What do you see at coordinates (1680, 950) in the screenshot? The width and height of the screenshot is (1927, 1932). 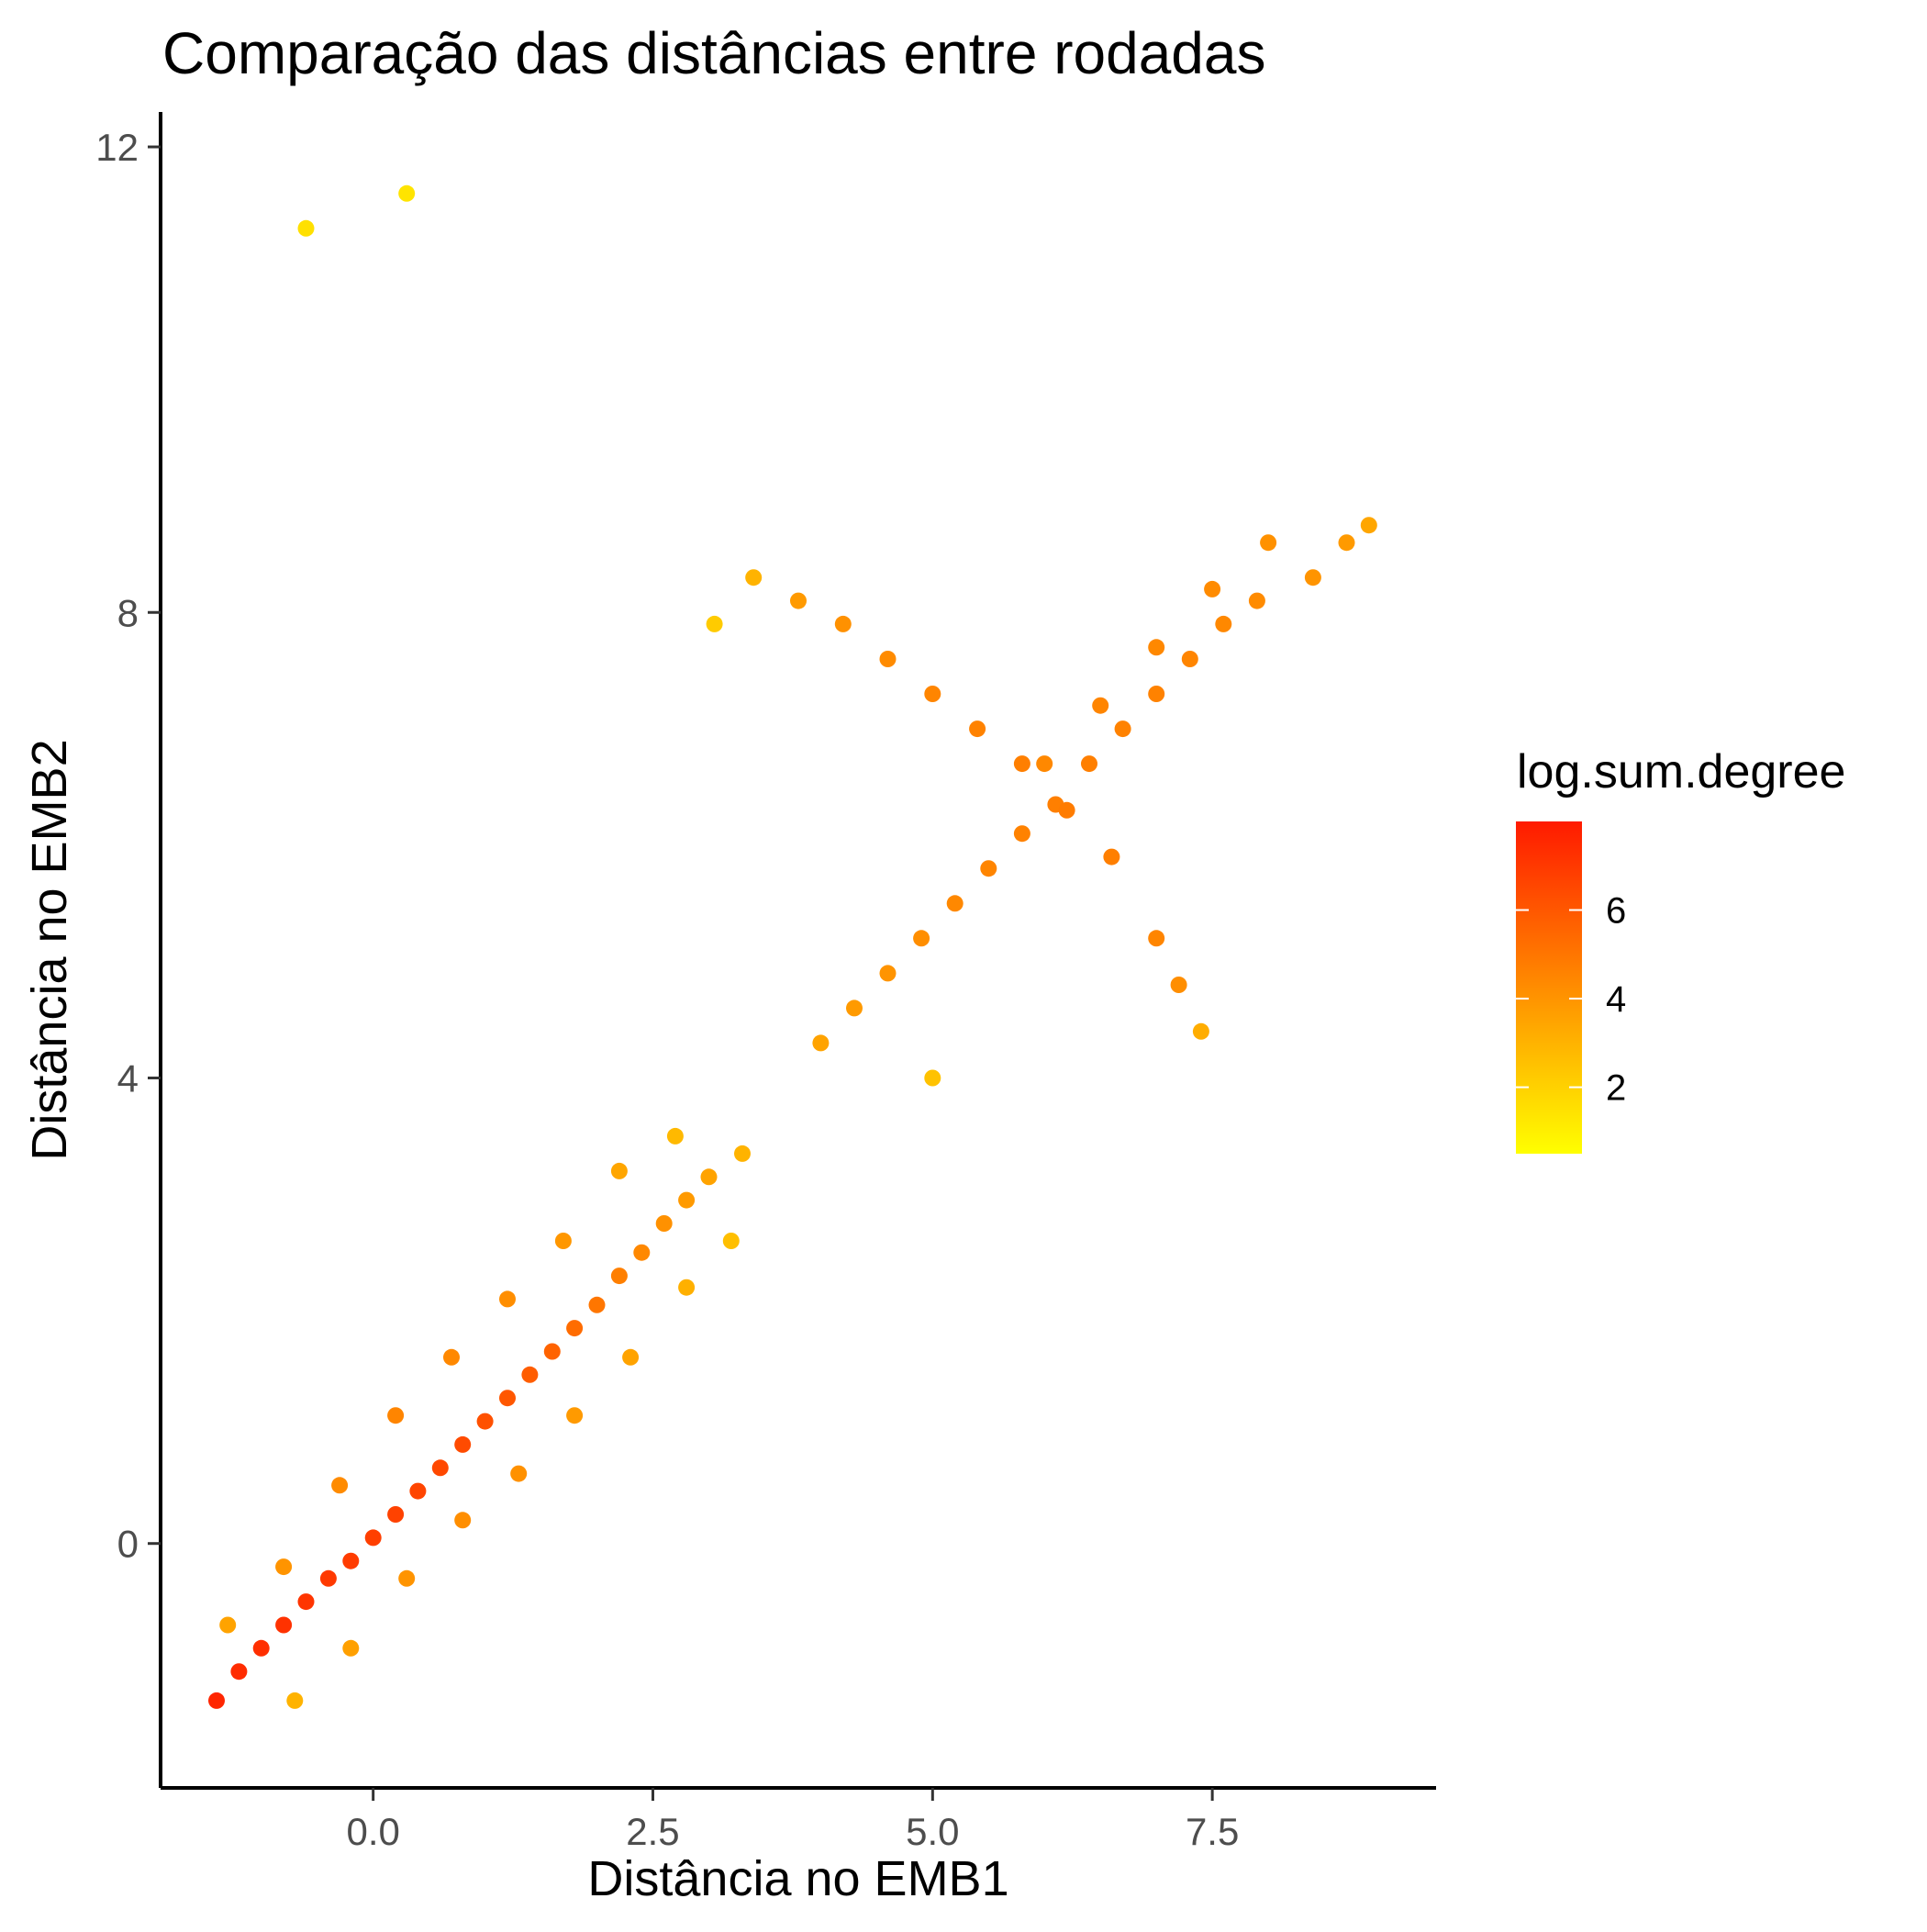 I see `color-legend: log.sum.degree 2 4 6` at bounding box center [1680, 950].